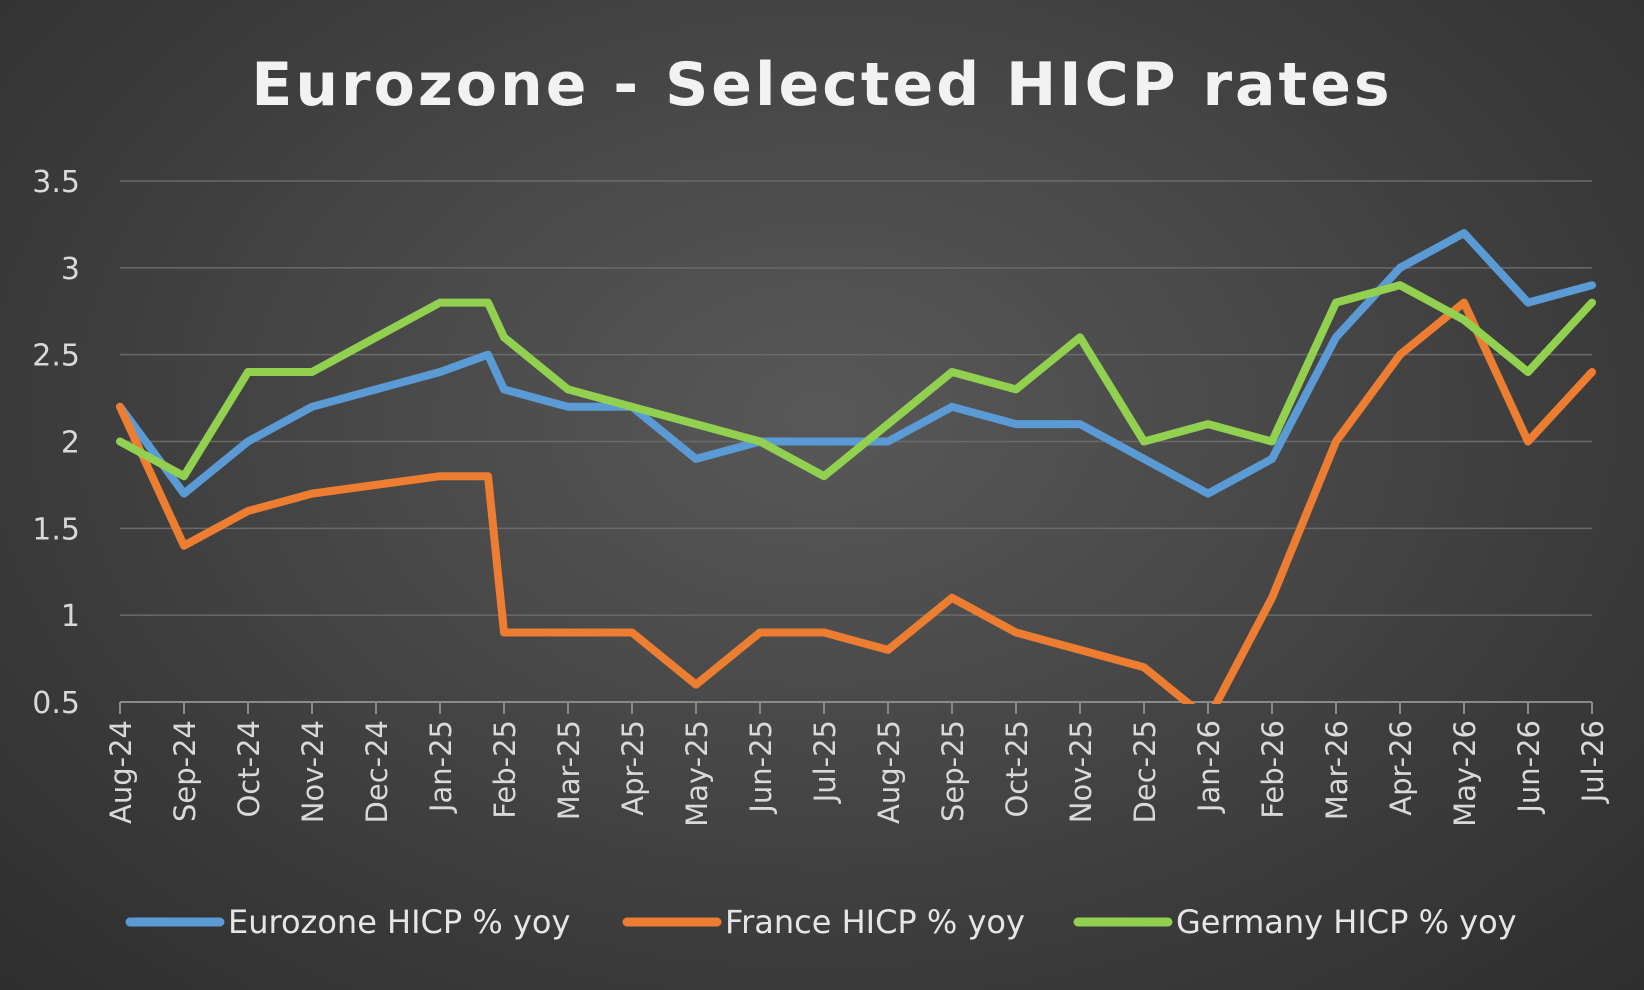  I want to click on y-axis-ticks: 3.5 3 2.5 2 1.5 1 0.5, so click(56, 443).